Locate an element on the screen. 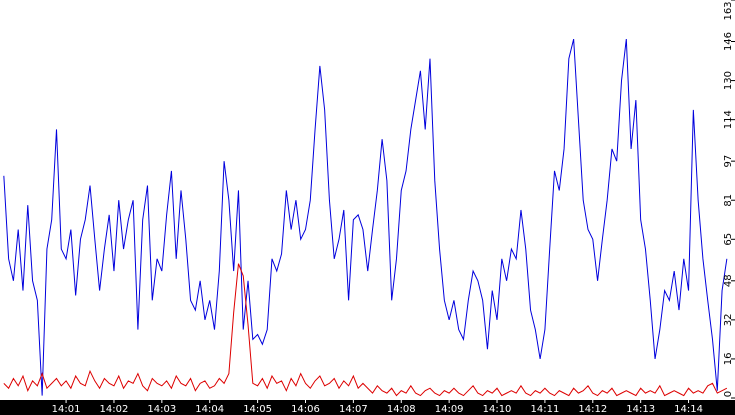  x-tick-label: 14:03 is located at coordinates (161, 409).